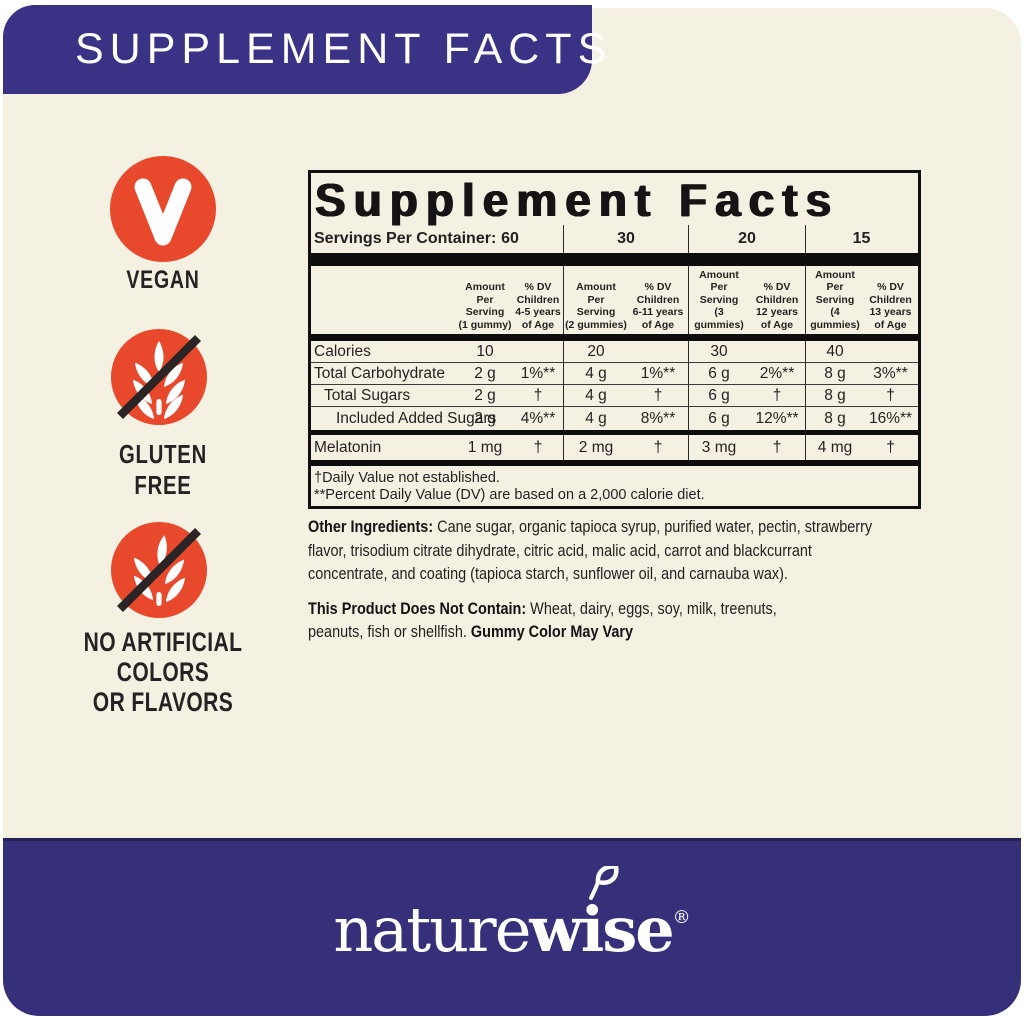 Image resolution: width=1024 pixels, height=1024 pixels. What do you see at coordinates (405, 238) in the screenshot?
I see `servings-label: Servings Per Container:` at bounding box center [405, 238].